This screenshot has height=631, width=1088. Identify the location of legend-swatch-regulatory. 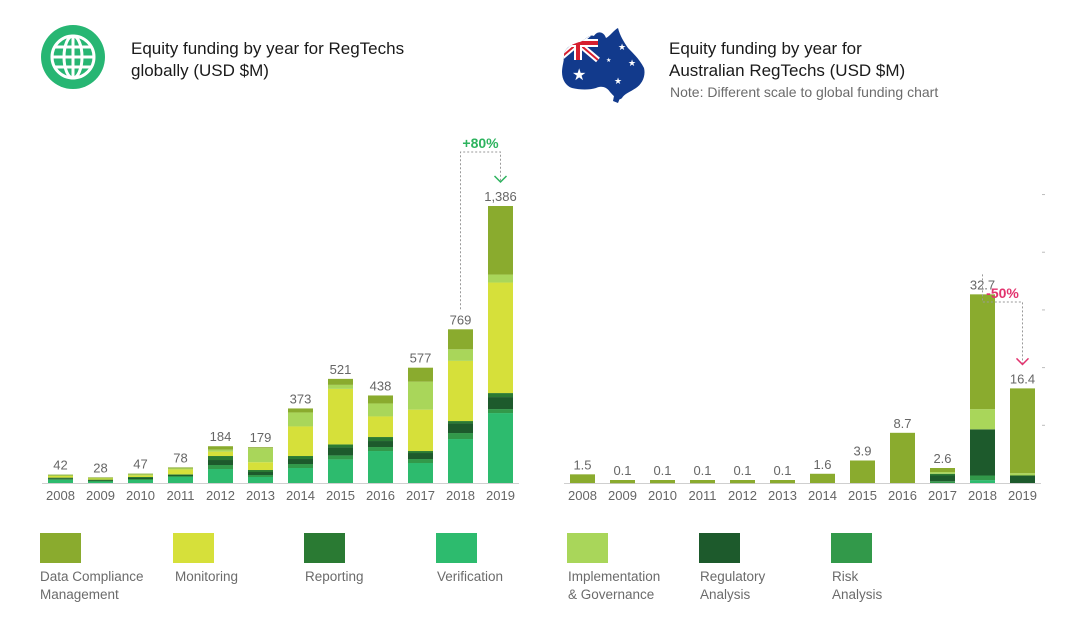
(719, 548).